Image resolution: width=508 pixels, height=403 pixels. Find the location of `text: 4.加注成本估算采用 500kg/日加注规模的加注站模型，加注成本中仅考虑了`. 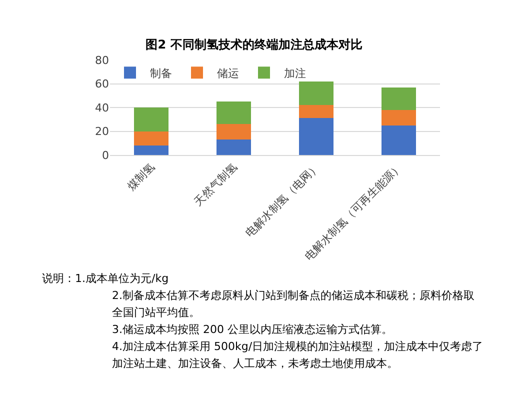

text: 4.加注成本估算采用 500kg/日加注规模的加注站模型，加注成本中仅考虑了 is located at coordinates (298, 346).